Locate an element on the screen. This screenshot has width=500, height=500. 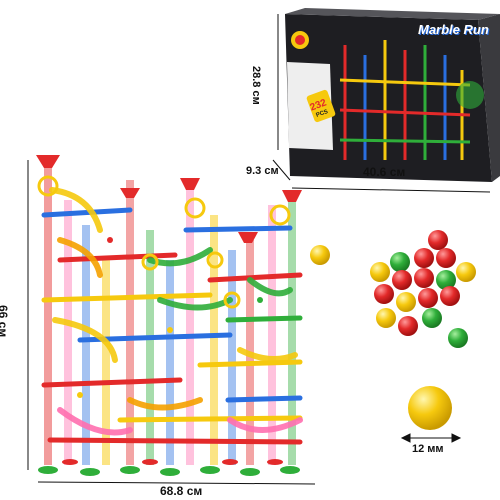
box-width-label: 40.6 см is located at coordinates (384, 172).